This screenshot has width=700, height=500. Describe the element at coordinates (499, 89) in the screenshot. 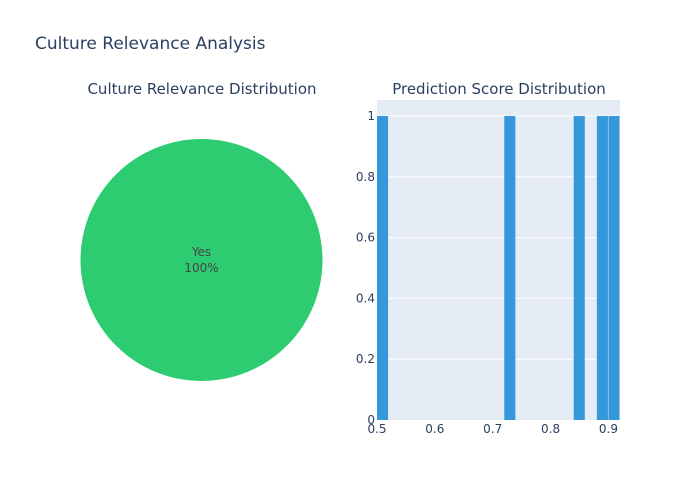

I see `histogram-title: Prediction Score Distribution` at that location.